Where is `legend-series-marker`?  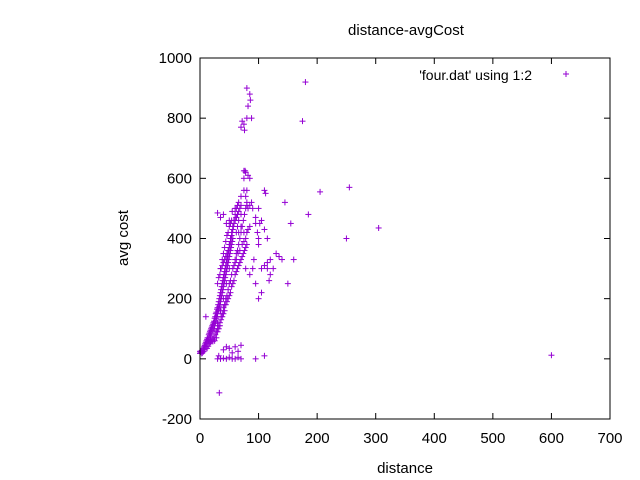 legend-series-marker is located at coordinates (566, 74).